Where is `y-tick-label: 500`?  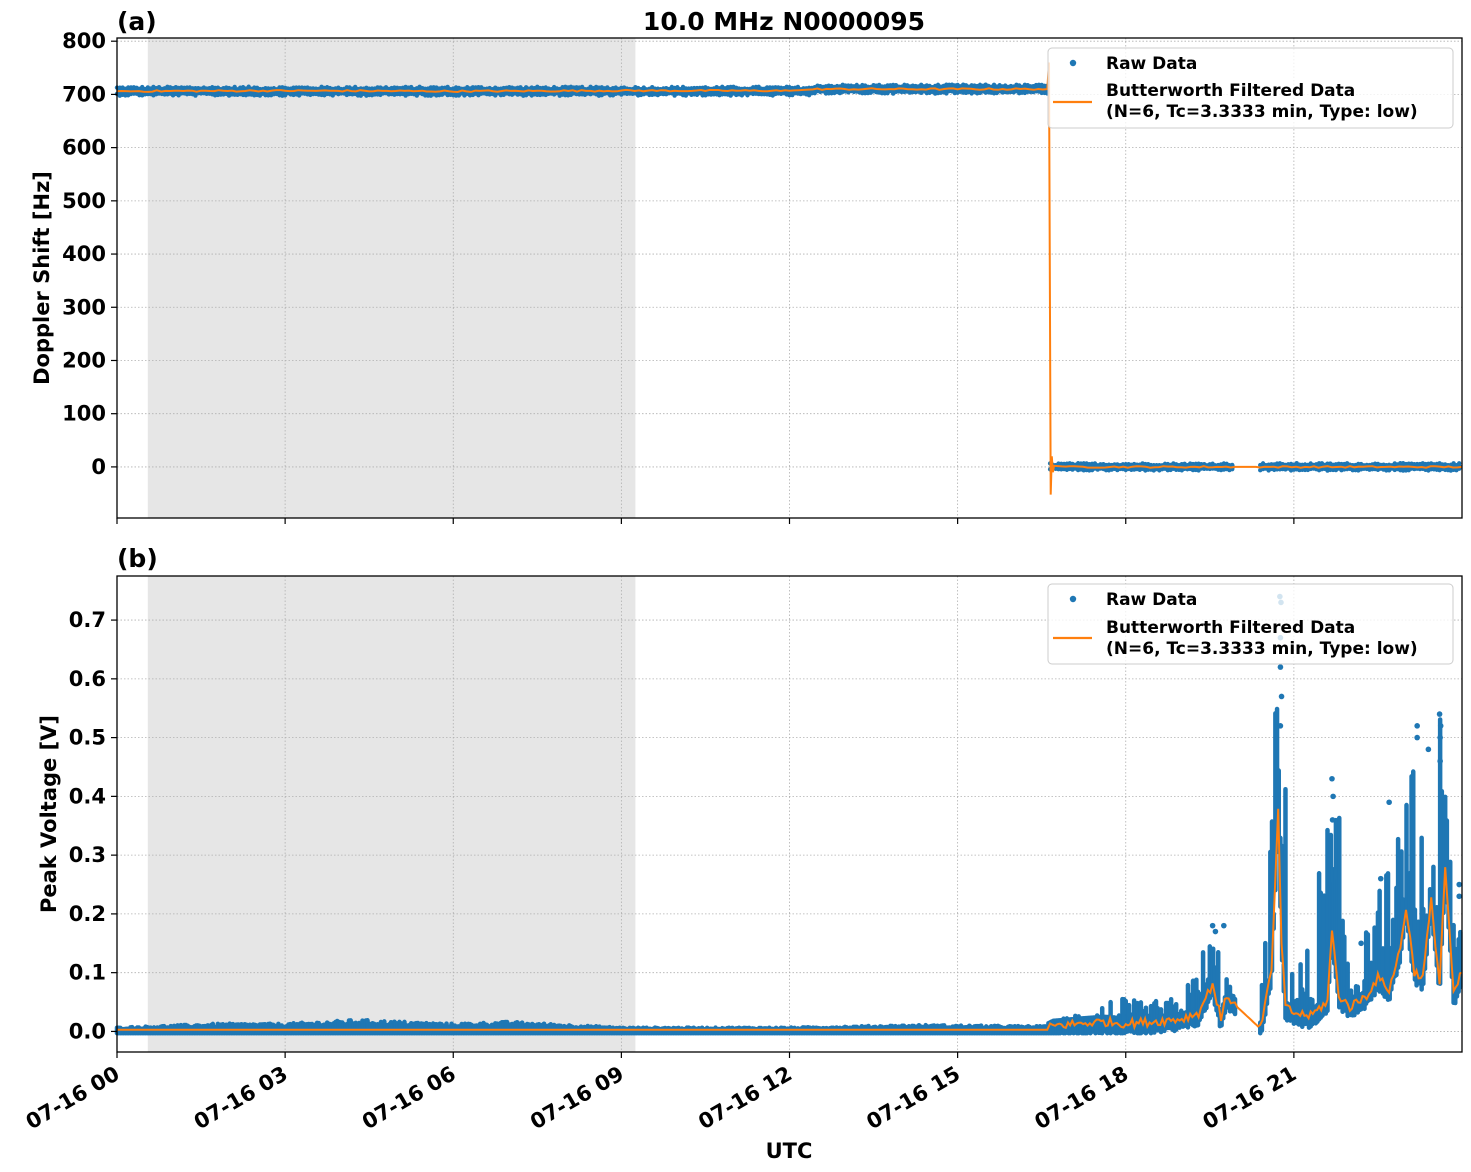
y-tick-label: 500 is located at coordinates (84, 201).